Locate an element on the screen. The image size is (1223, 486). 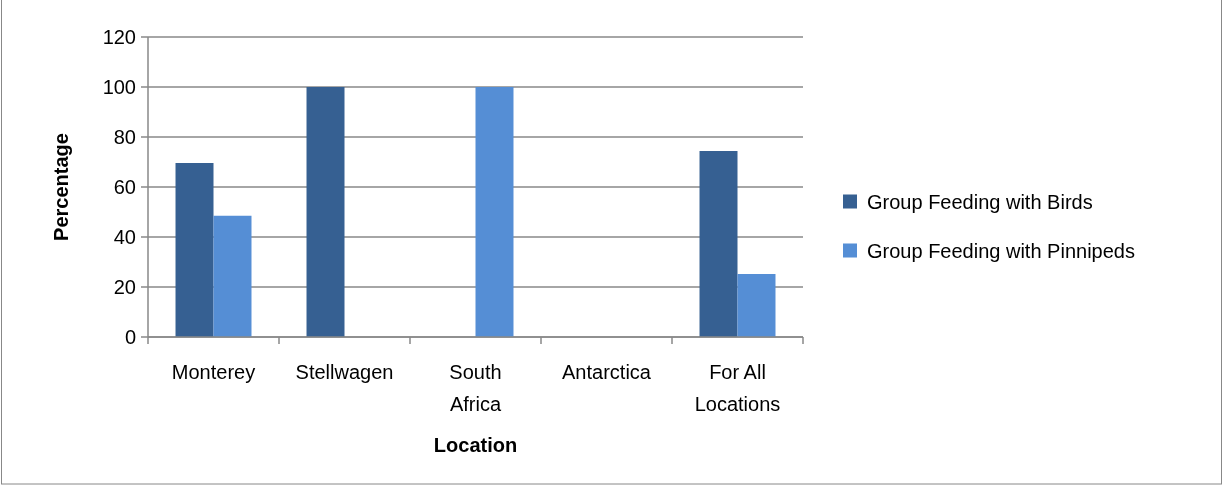
x-tick-label: Monterey is located at coordinates (213, 372).